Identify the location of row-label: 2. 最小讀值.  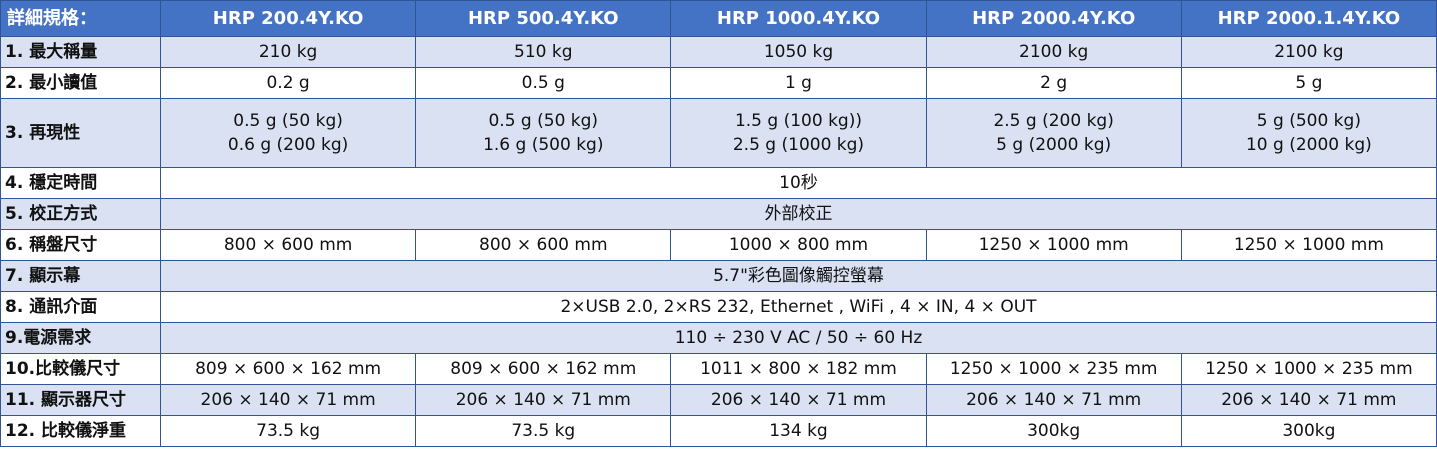
(80, 83).